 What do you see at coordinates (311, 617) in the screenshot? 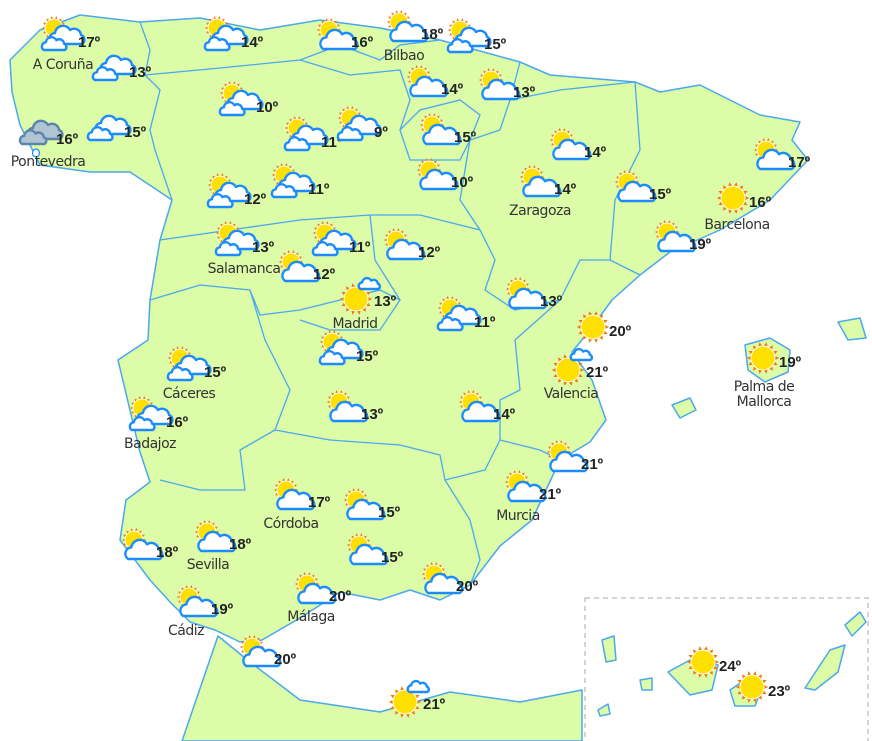
I see `city-label: Málaga` at bounding box center [311, 617].